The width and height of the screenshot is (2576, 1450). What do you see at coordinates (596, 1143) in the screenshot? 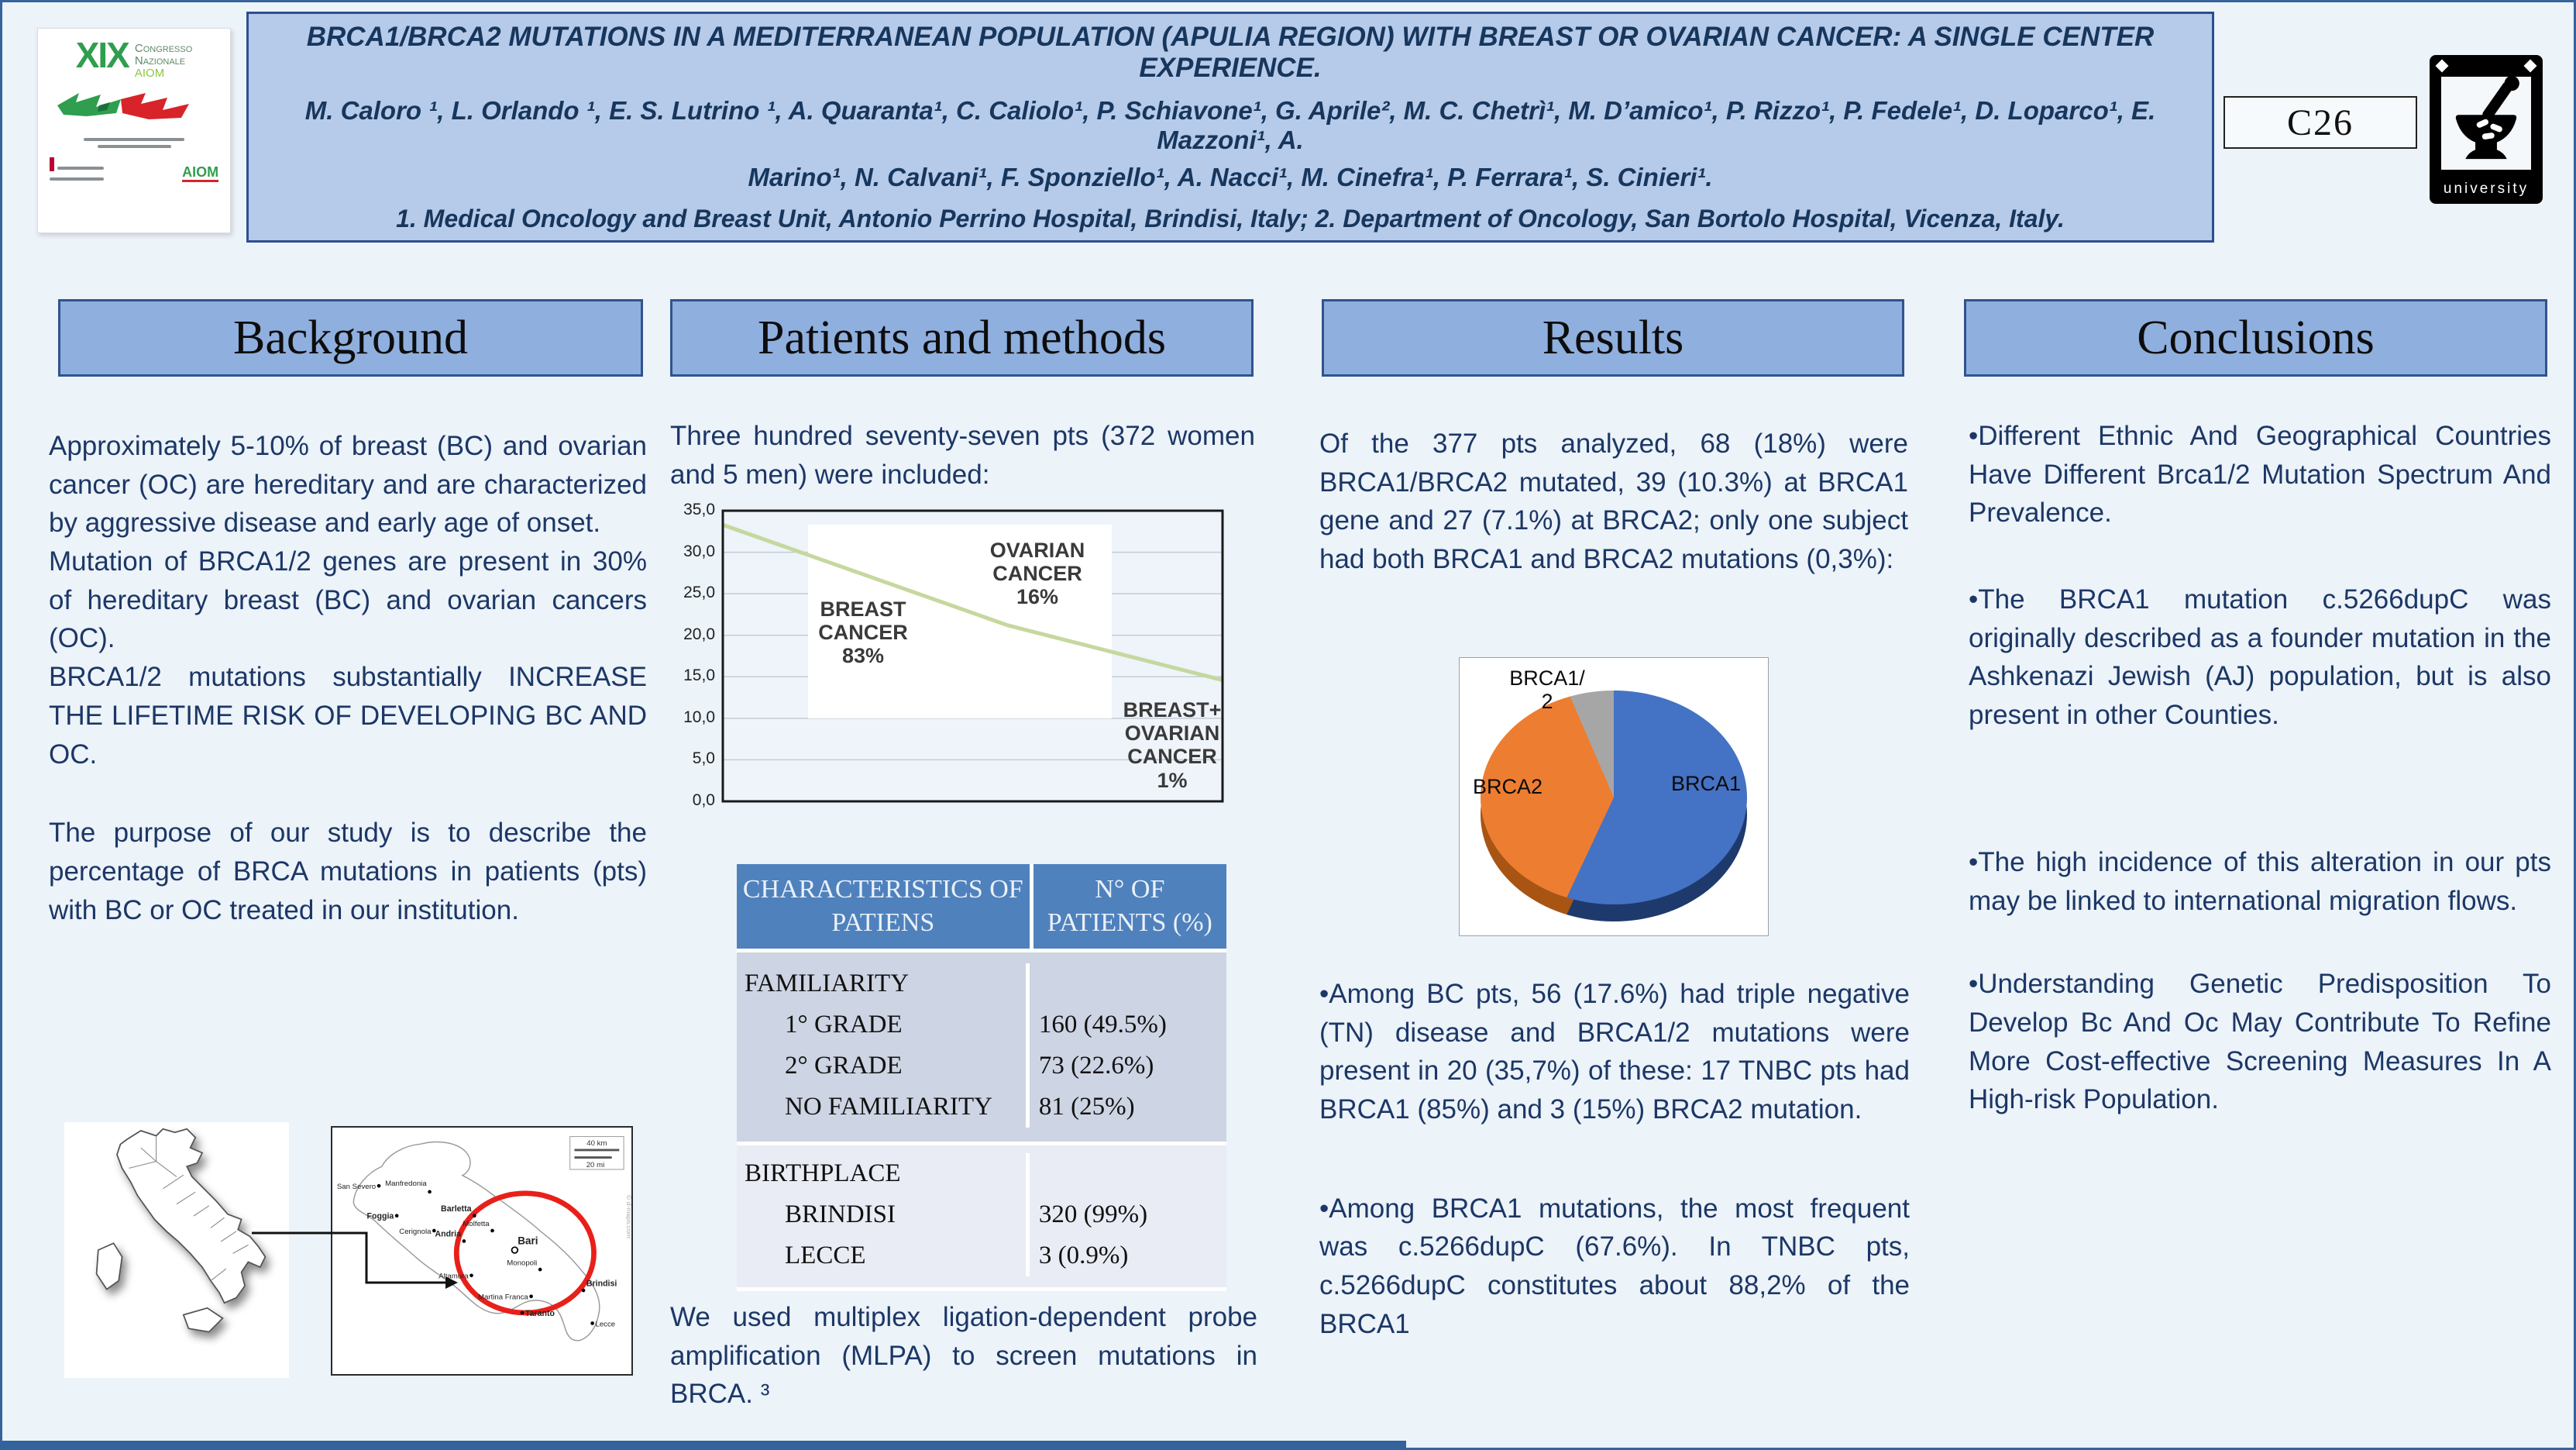
I see `svg-text: 40 km` at bounding box center [596, 1143].